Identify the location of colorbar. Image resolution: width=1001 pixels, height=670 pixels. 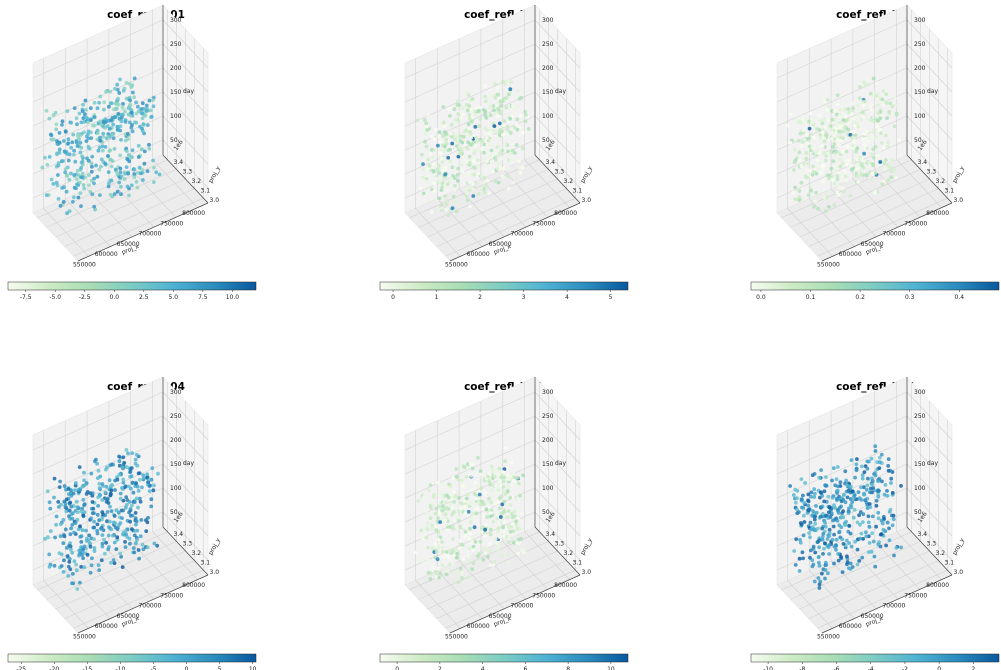
(875, 658).